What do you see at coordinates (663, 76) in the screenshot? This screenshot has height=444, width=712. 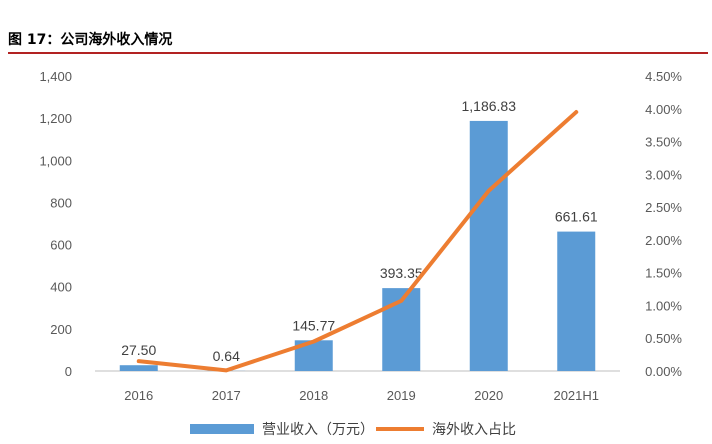 I see `right-tick-label: 4.50%` at bounding box center [663, 76].